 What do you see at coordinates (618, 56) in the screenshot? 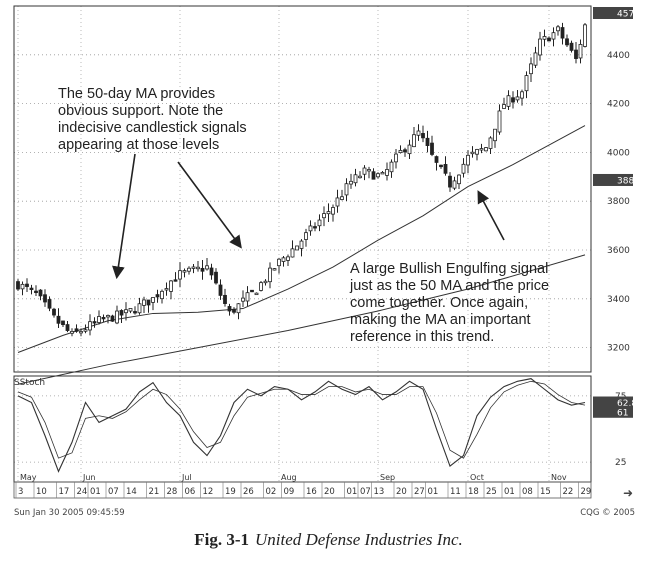
I see `price-tick-label: 4400` at bounding box center [618, 56].